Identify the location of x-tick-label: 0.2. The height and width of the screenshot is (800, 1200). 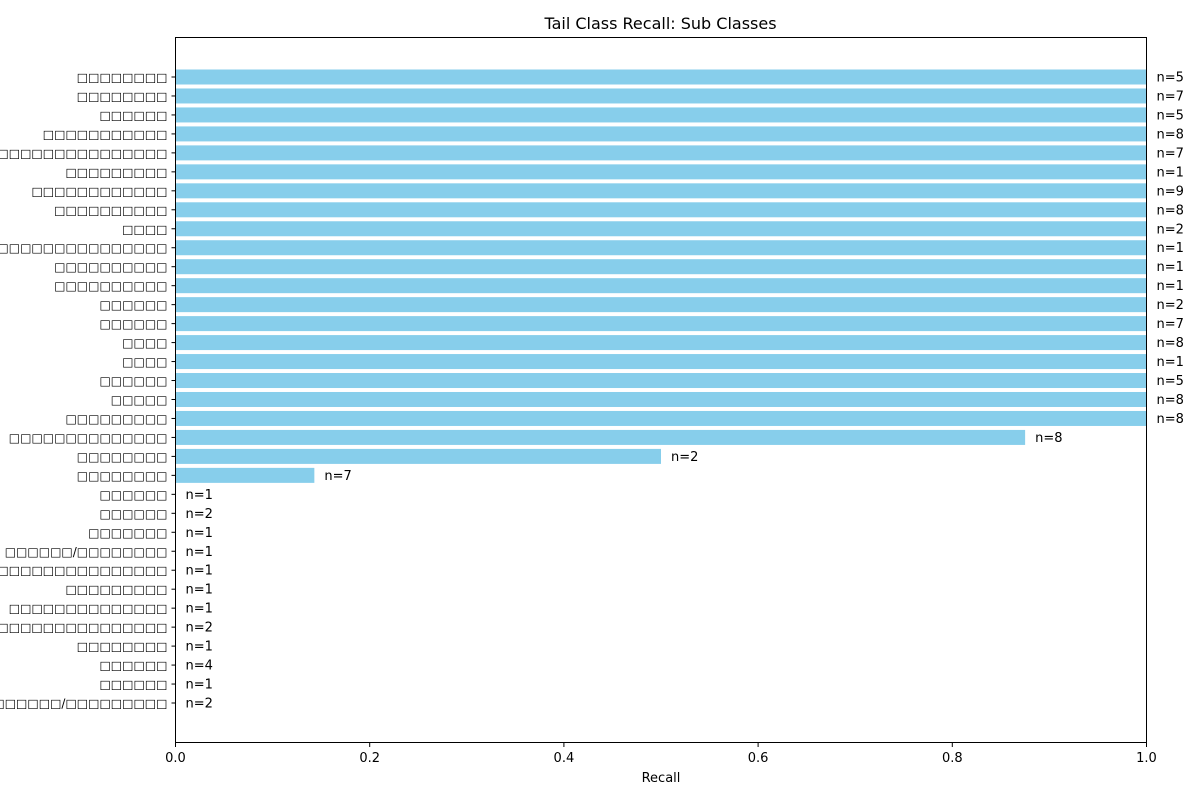
(369, 758).